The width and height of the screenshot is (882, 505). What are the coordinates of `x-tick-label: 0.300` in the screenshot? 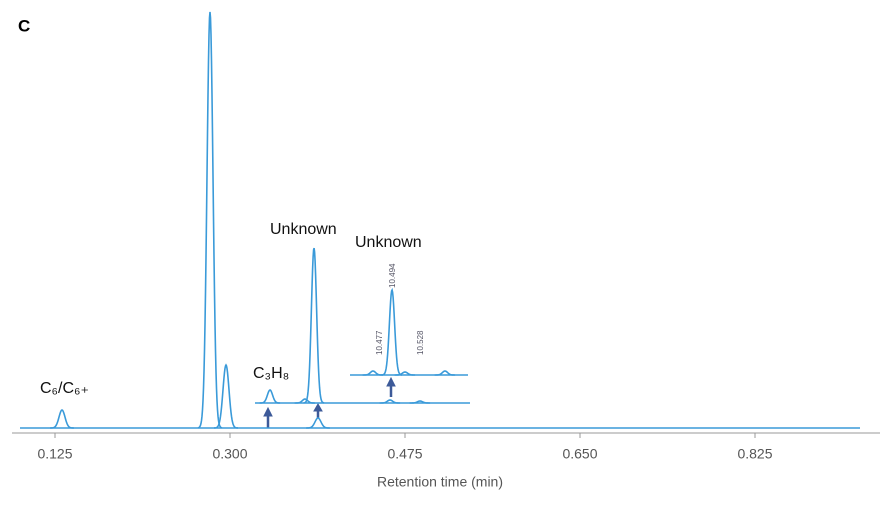 It's located at (229, 454).